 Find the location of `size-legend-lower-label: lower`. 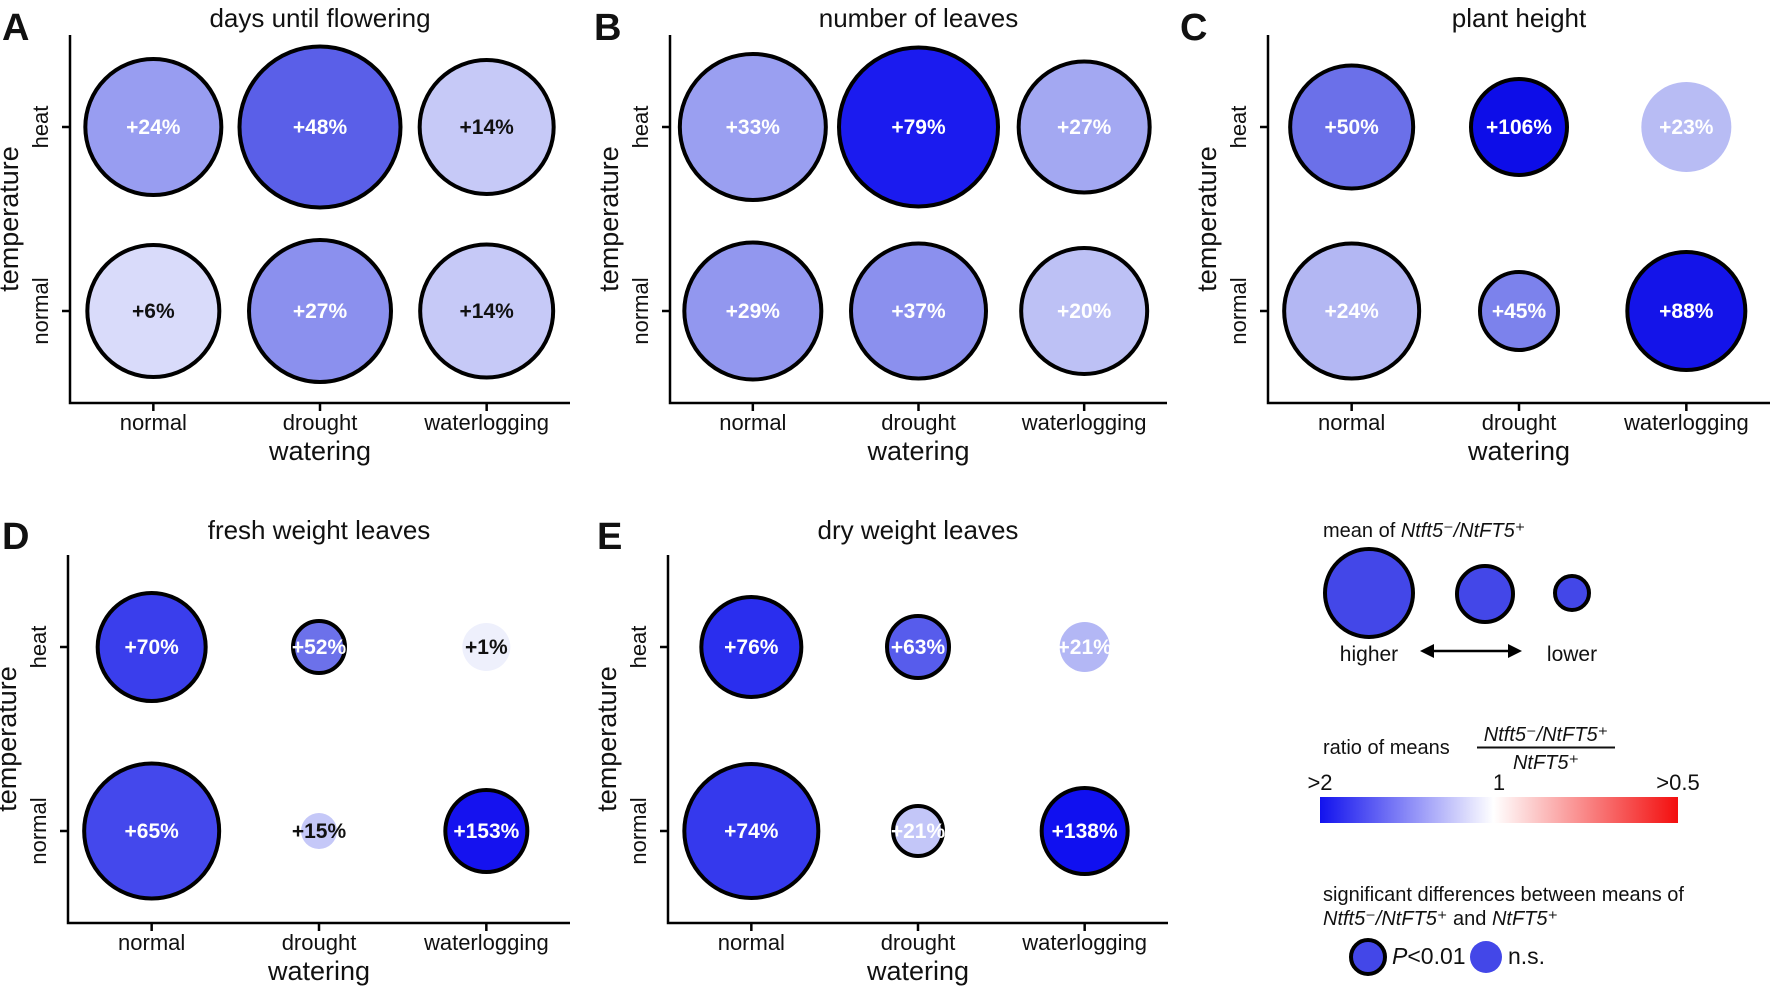

size-legend-lower-label: lower is located at coordinates (1572, 654).